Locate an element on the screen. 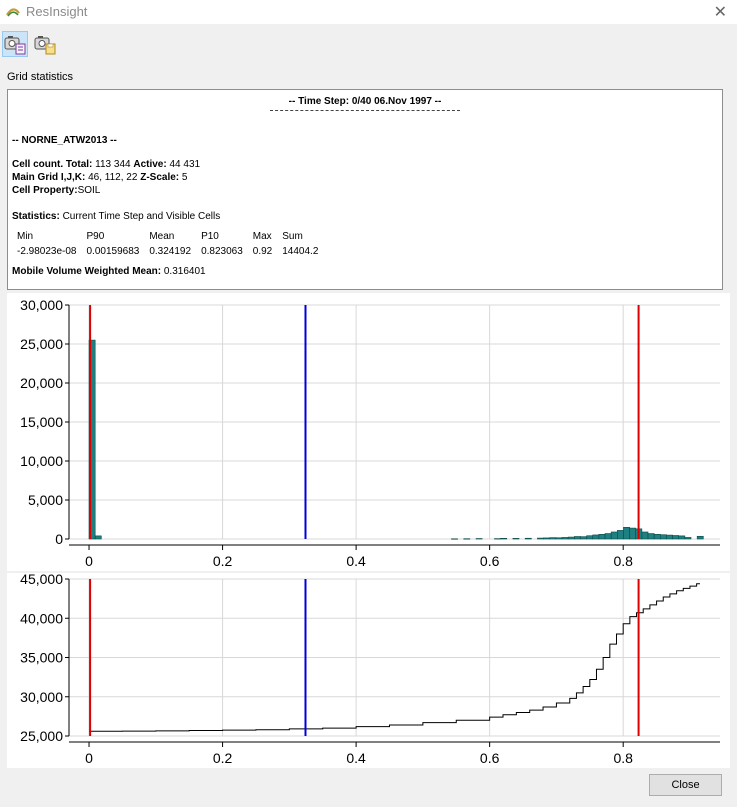 Image resolution: width=737 pixels, height=807 pixels. snapshot-to-clipboard-button is located at coordinates (15, 44).